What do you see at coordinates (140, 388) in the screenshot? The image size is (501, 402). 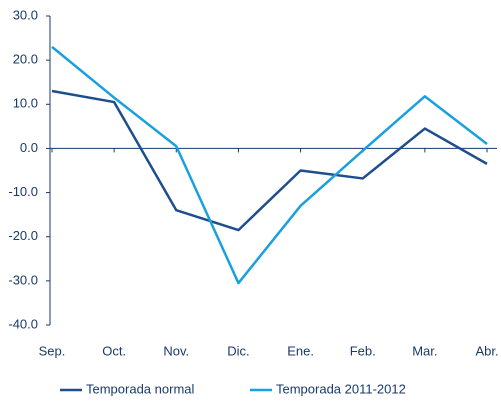 I see `legend-label: Temporada normal` at bounding box center [140, 388].